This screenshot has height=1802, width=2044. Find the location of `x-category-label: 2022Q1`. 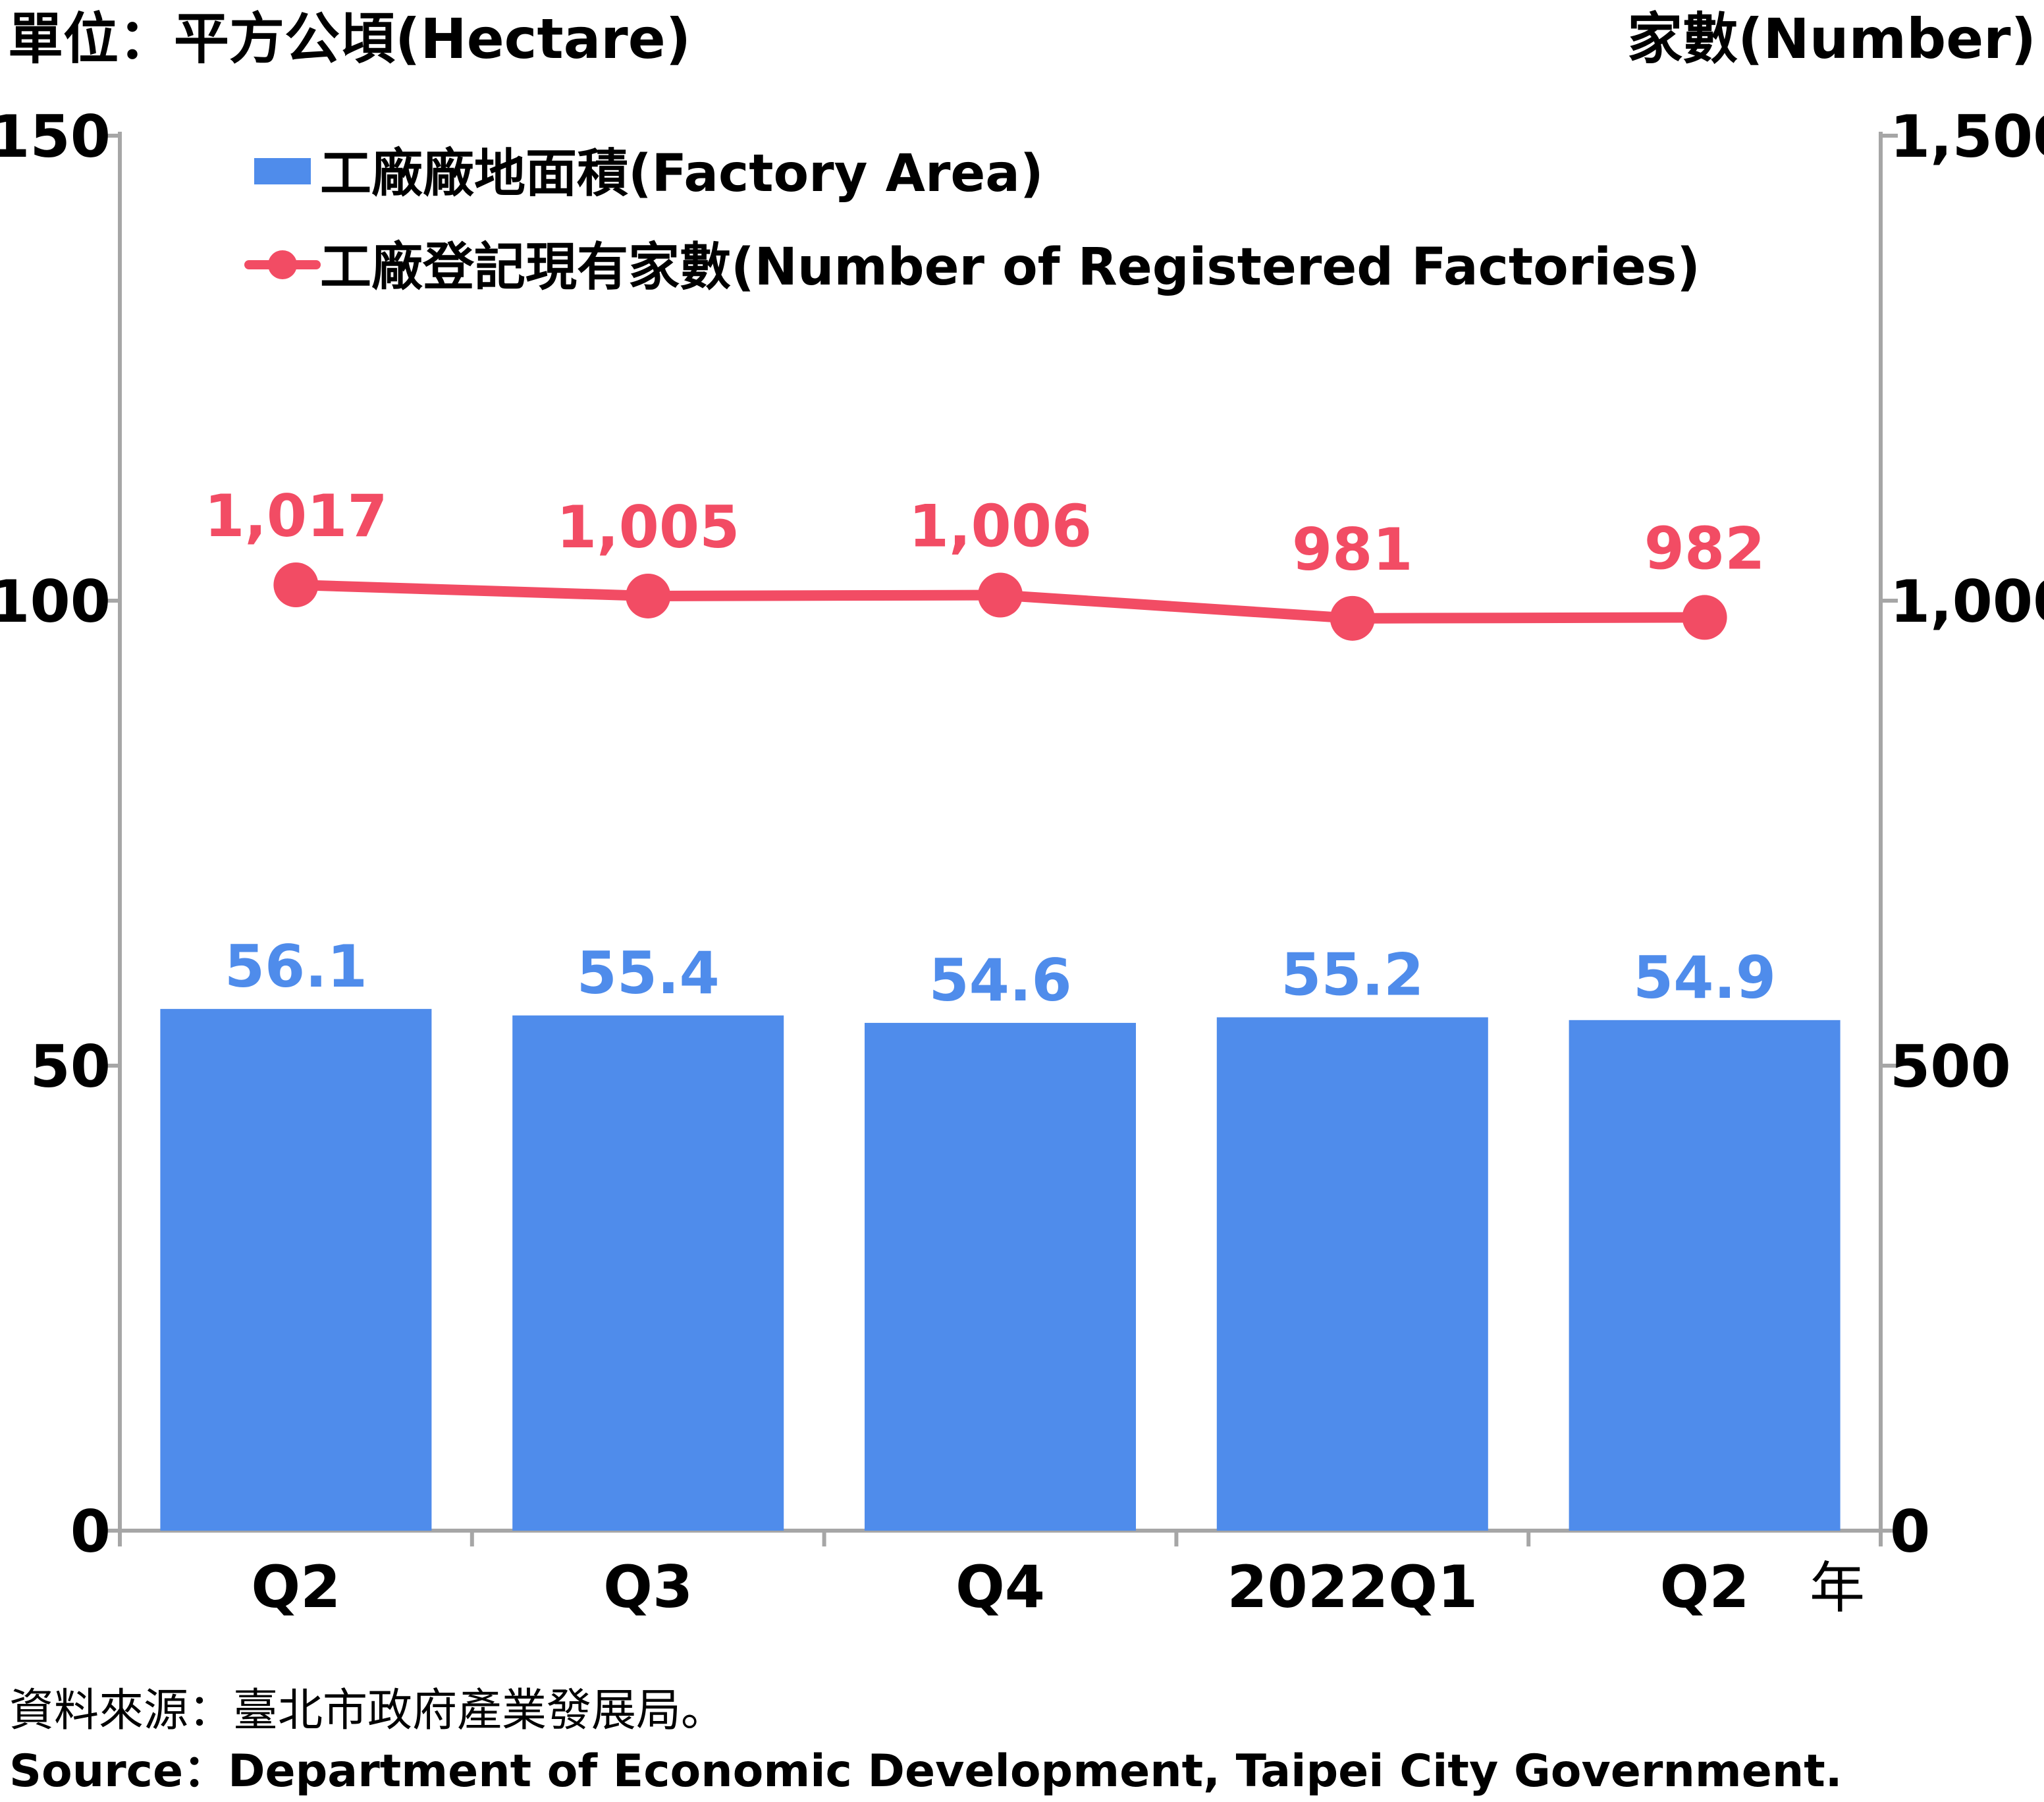

x-category-label: 2022Q1 is located at coordinates (1352, 1587).